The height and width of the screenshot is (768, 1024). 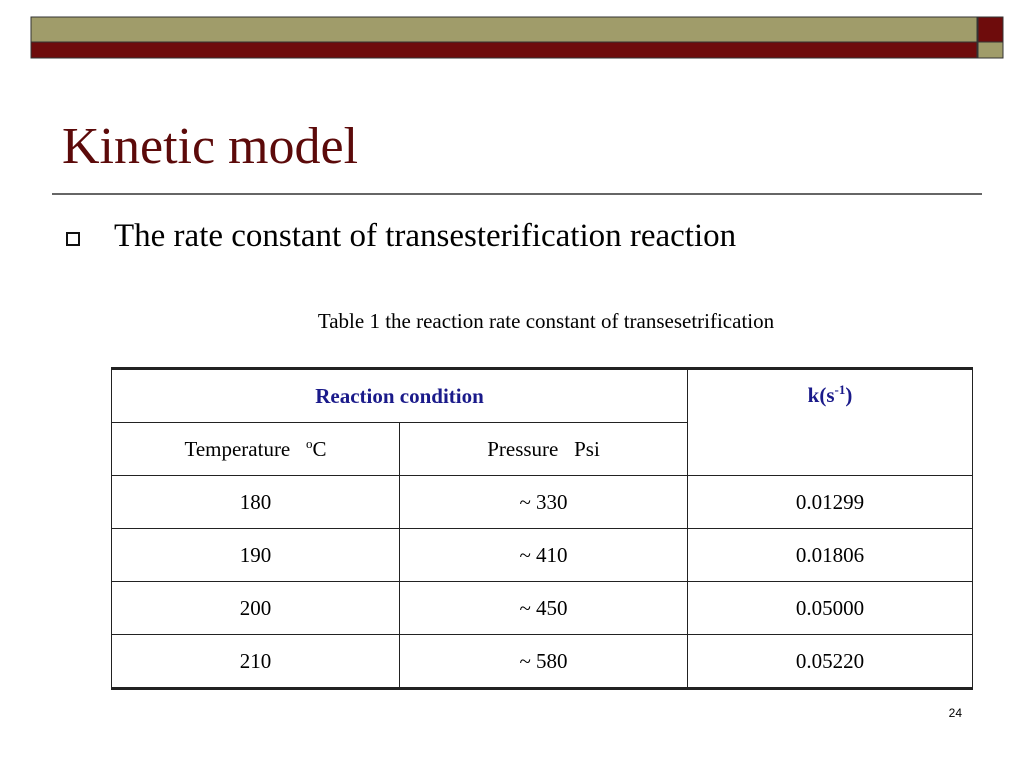 I want to click on table-cell: 210, so click(x=255, y=661).